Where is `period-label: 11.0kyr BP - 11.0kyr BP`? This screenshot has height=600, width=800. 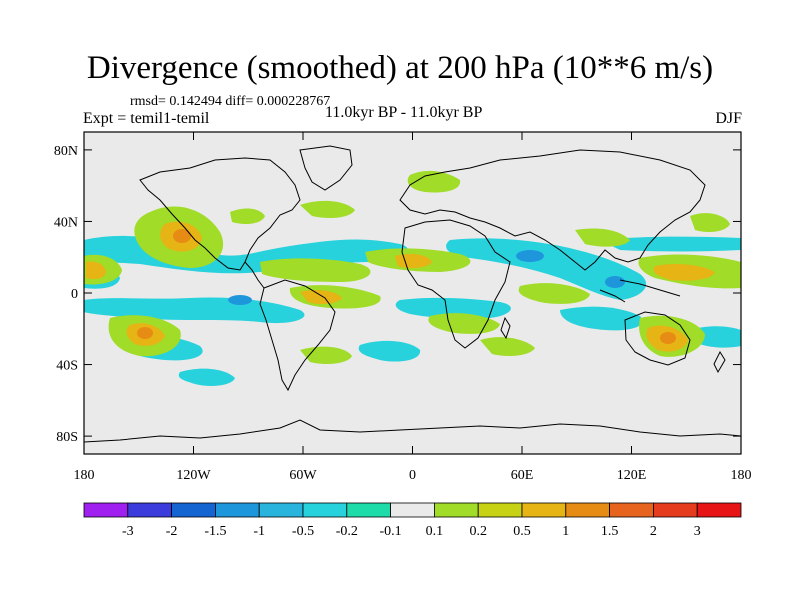 period-label: 11.0kyr BP - 11.0kyr BP is located at coordinates (404, 112).